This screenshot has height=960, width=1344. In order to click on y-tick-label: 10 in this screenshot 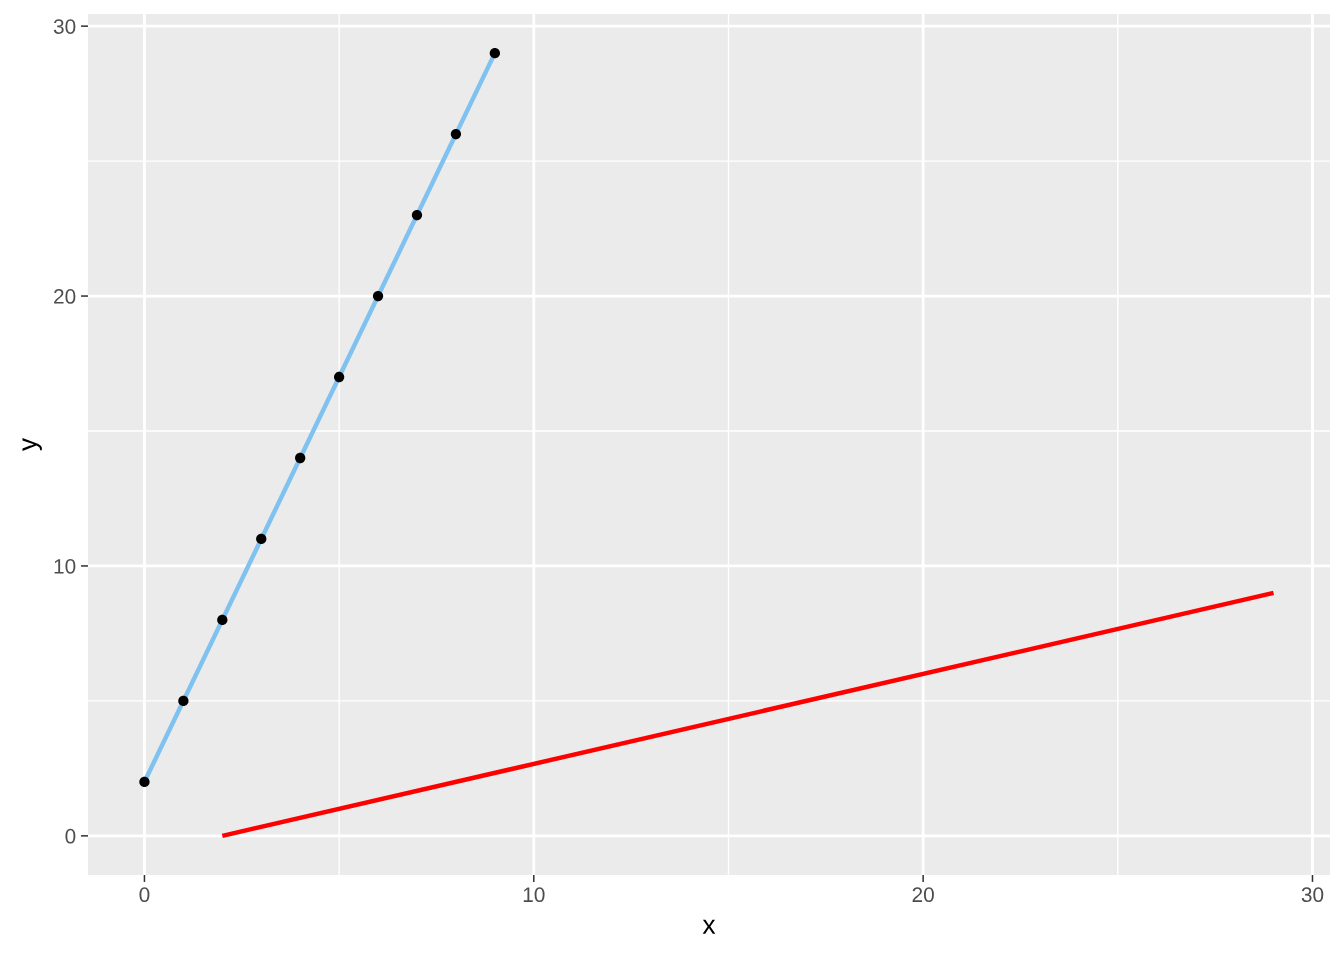, I will do `click(65, 566)`.